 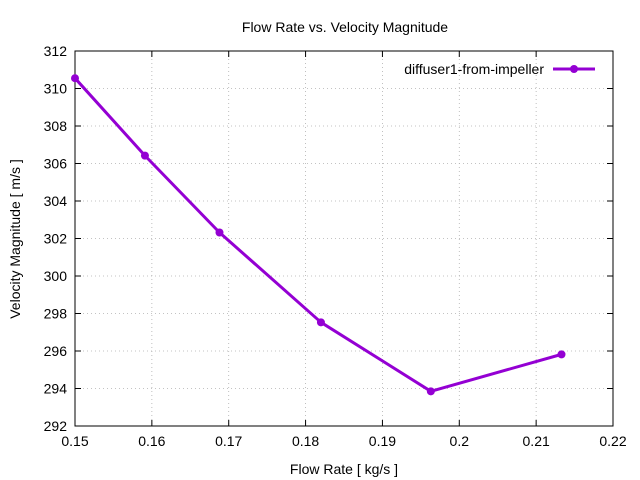 I want to click on y-tick-label: 304, so click(x=56, y=201).